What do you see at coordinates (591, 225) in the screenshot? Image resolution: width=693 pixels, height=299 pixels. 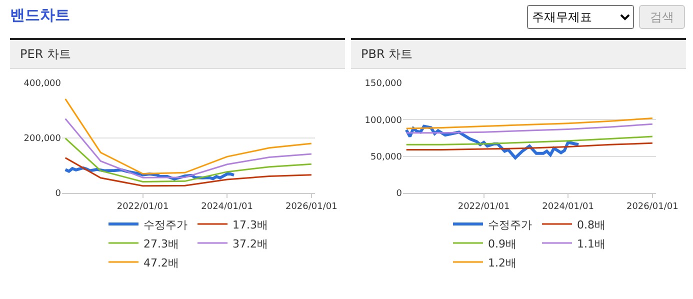 I see `legend-label: 0.8배` at bounding box center [591, 225].